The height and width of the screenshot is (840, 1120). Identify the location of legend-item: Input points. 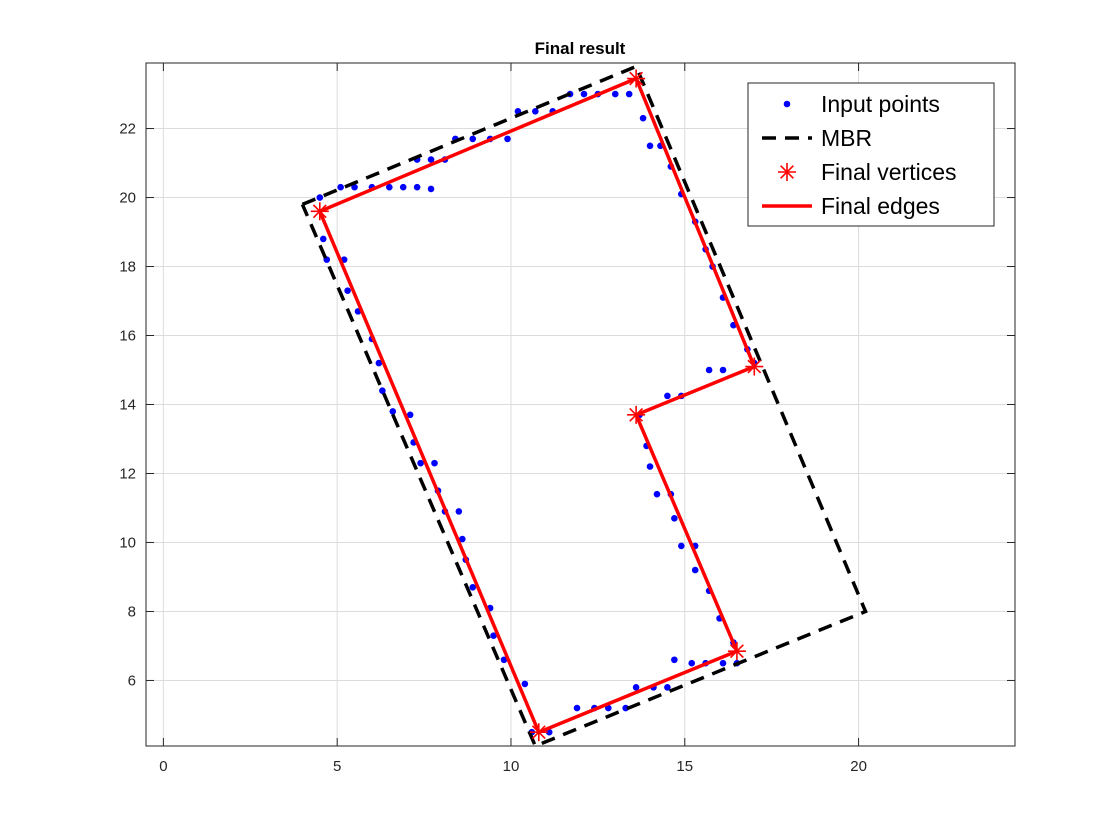
(861, 104).